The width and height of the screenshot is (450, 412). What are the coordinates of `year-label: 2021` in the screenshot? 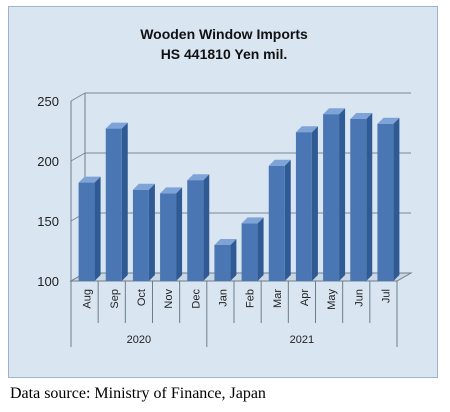 It's located at (302, 340).